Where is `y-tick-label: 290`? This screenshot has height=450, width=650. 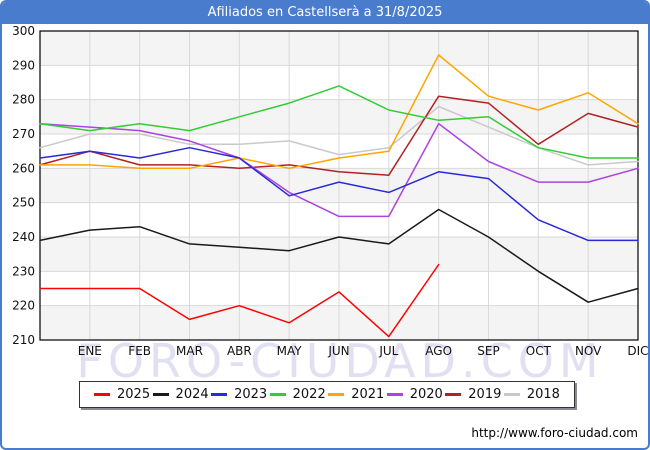 y-tick-label: 290 is located at coordinates (23, 65).